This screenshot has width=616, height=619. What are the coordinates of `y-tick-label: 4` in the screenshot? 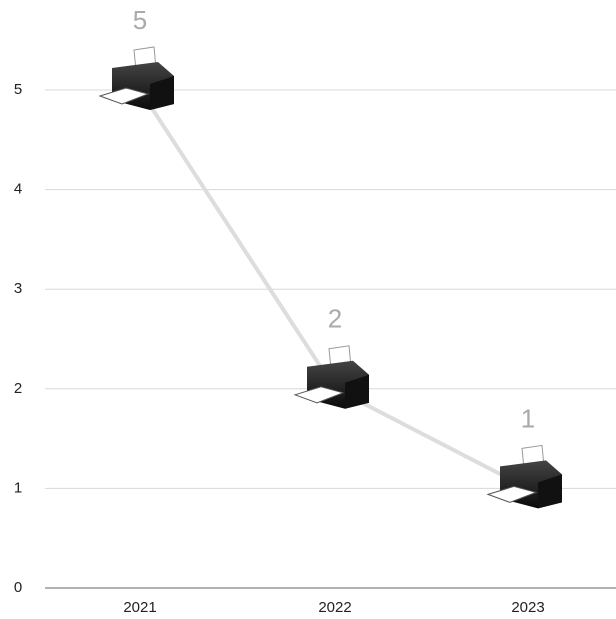 It's located at (18, 189).